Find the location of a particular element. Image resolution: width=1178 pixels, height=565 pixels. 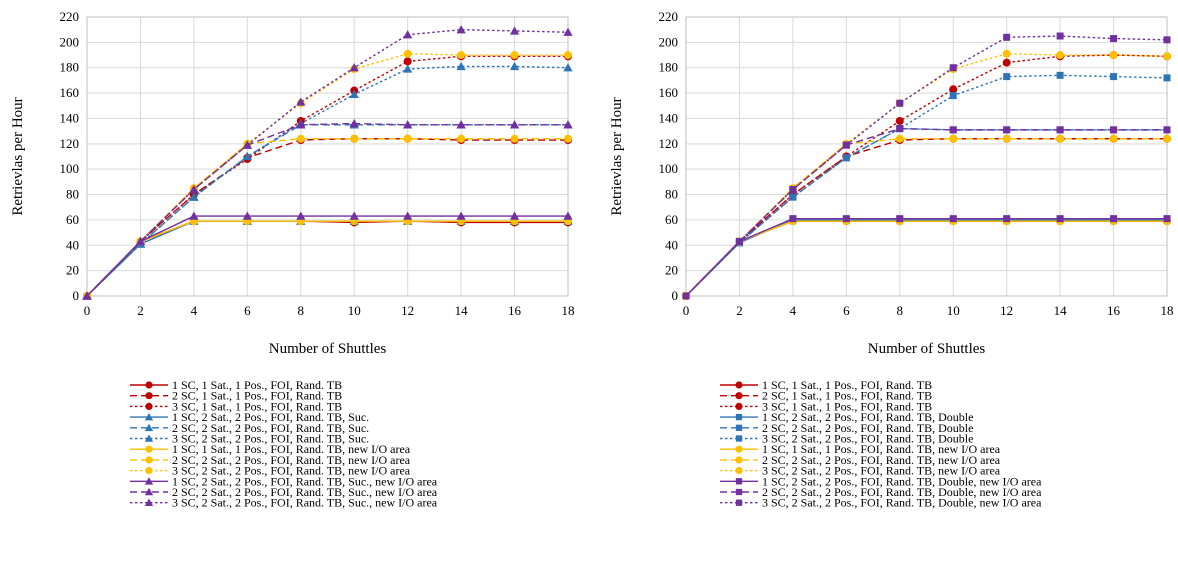

legend-label: 1 SC, 1 Sat., 1 Pos., FOI, Rand. TB is located at coordinates (257, 385).